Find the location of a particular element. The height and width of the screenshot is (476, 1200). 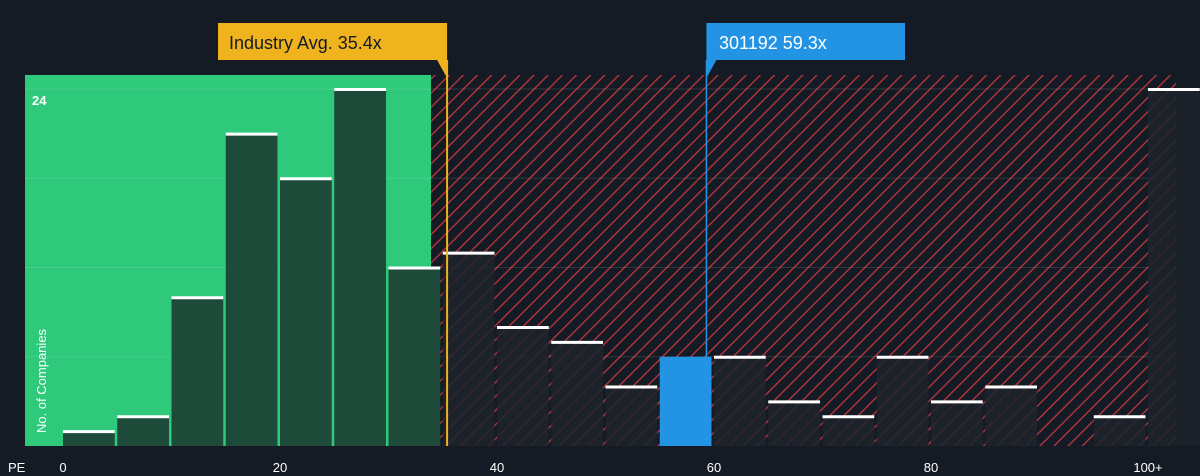

industry-avg-callout is located at coordinates (333, 50).